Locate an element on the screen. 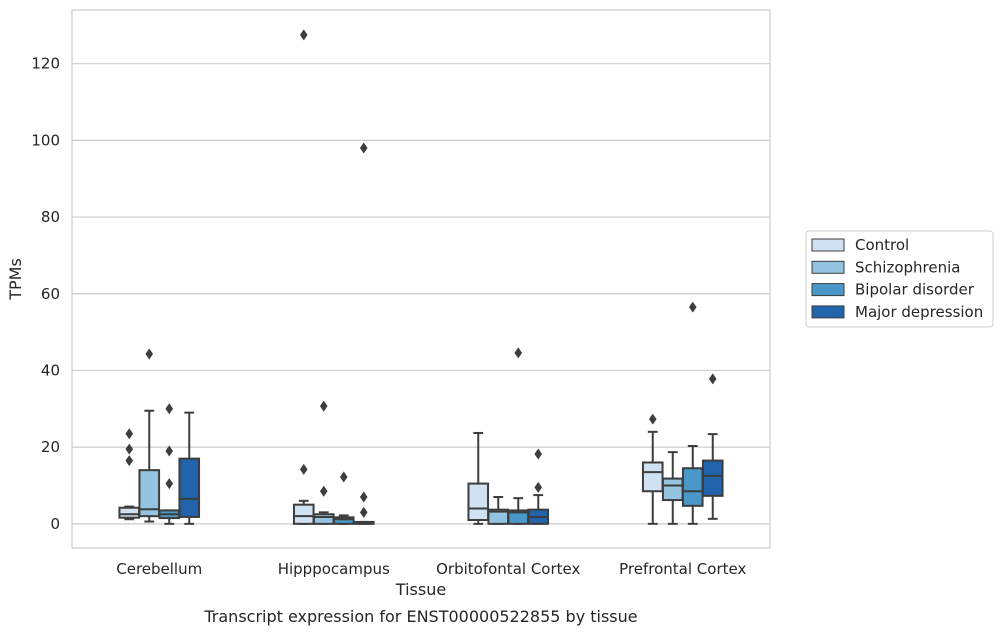  legend-label: Bipolar disorder is located at coordinates (915, 290).